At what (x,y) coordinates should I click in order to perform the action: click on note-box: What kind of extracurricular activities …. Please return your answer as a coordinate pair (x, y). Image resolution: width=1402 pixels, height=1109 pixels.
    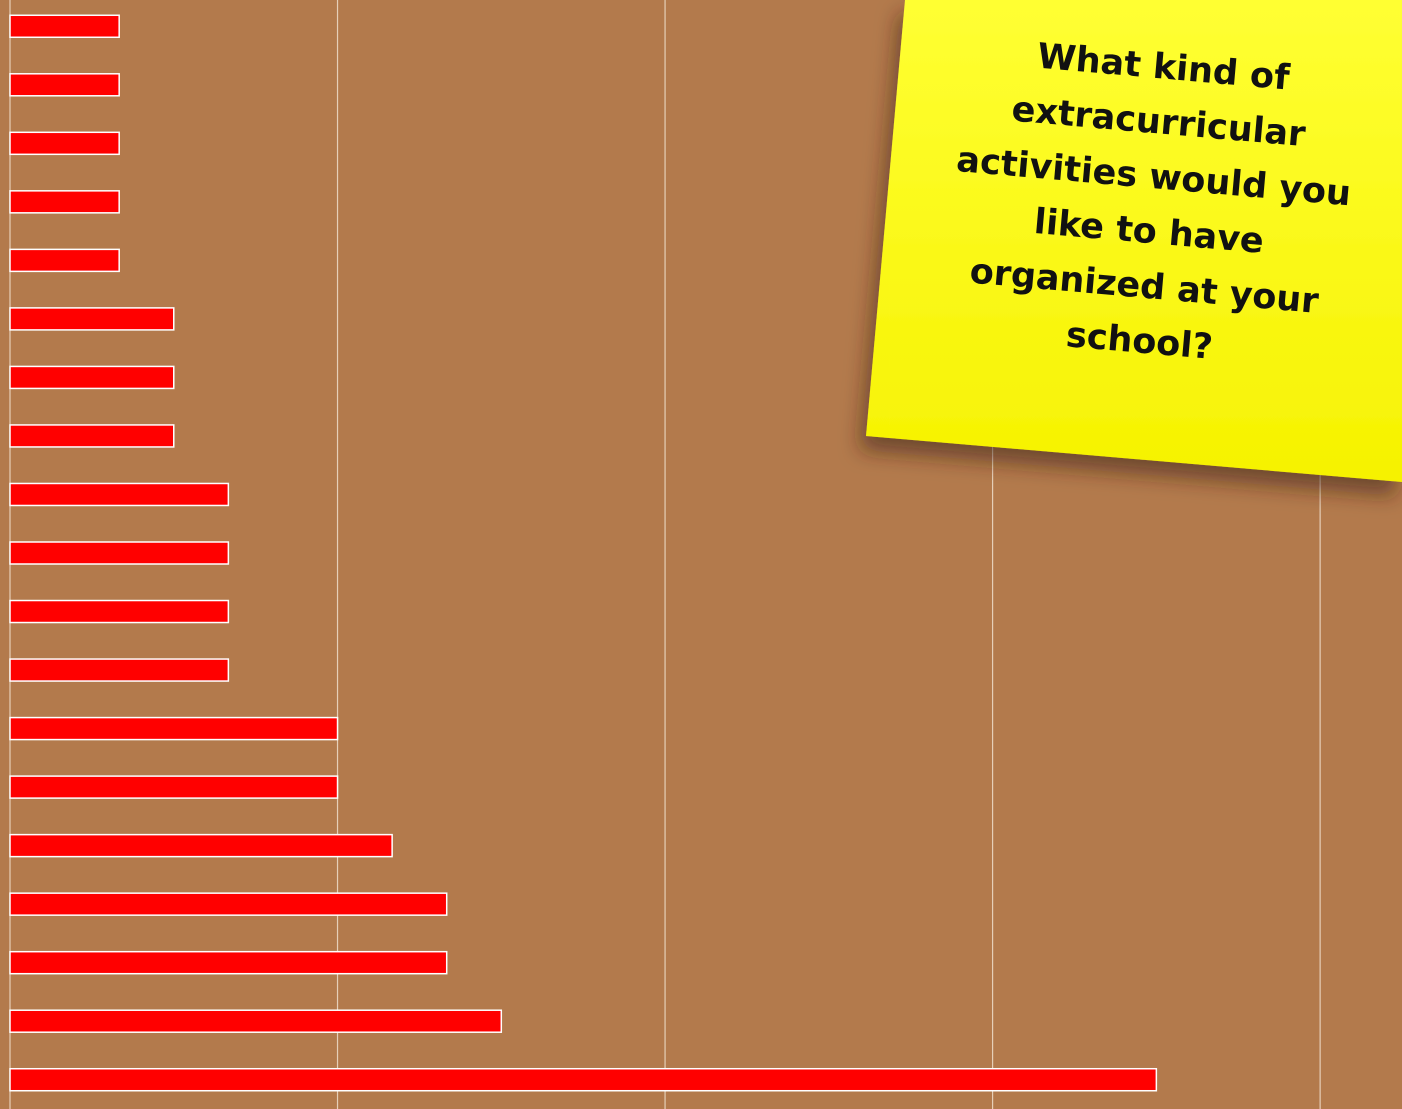
    Looking at the image, I should click on (1153, 202).